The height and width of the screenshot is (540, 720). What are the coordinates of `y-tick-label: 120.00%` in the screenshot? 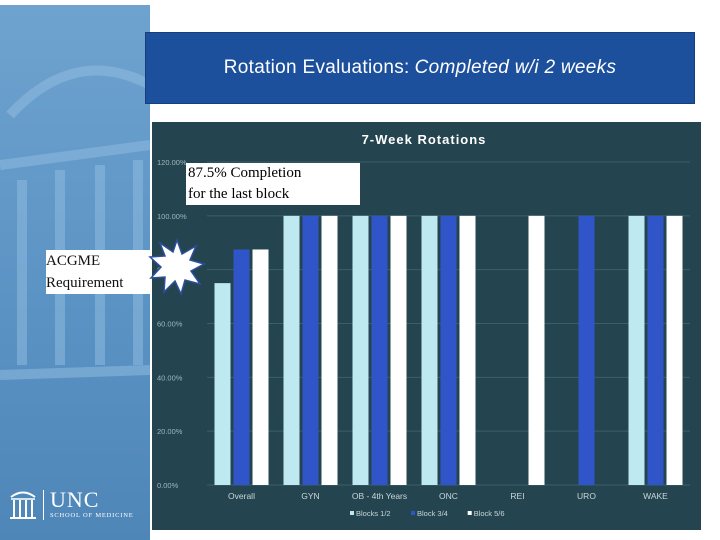 It's located at (172, 162).